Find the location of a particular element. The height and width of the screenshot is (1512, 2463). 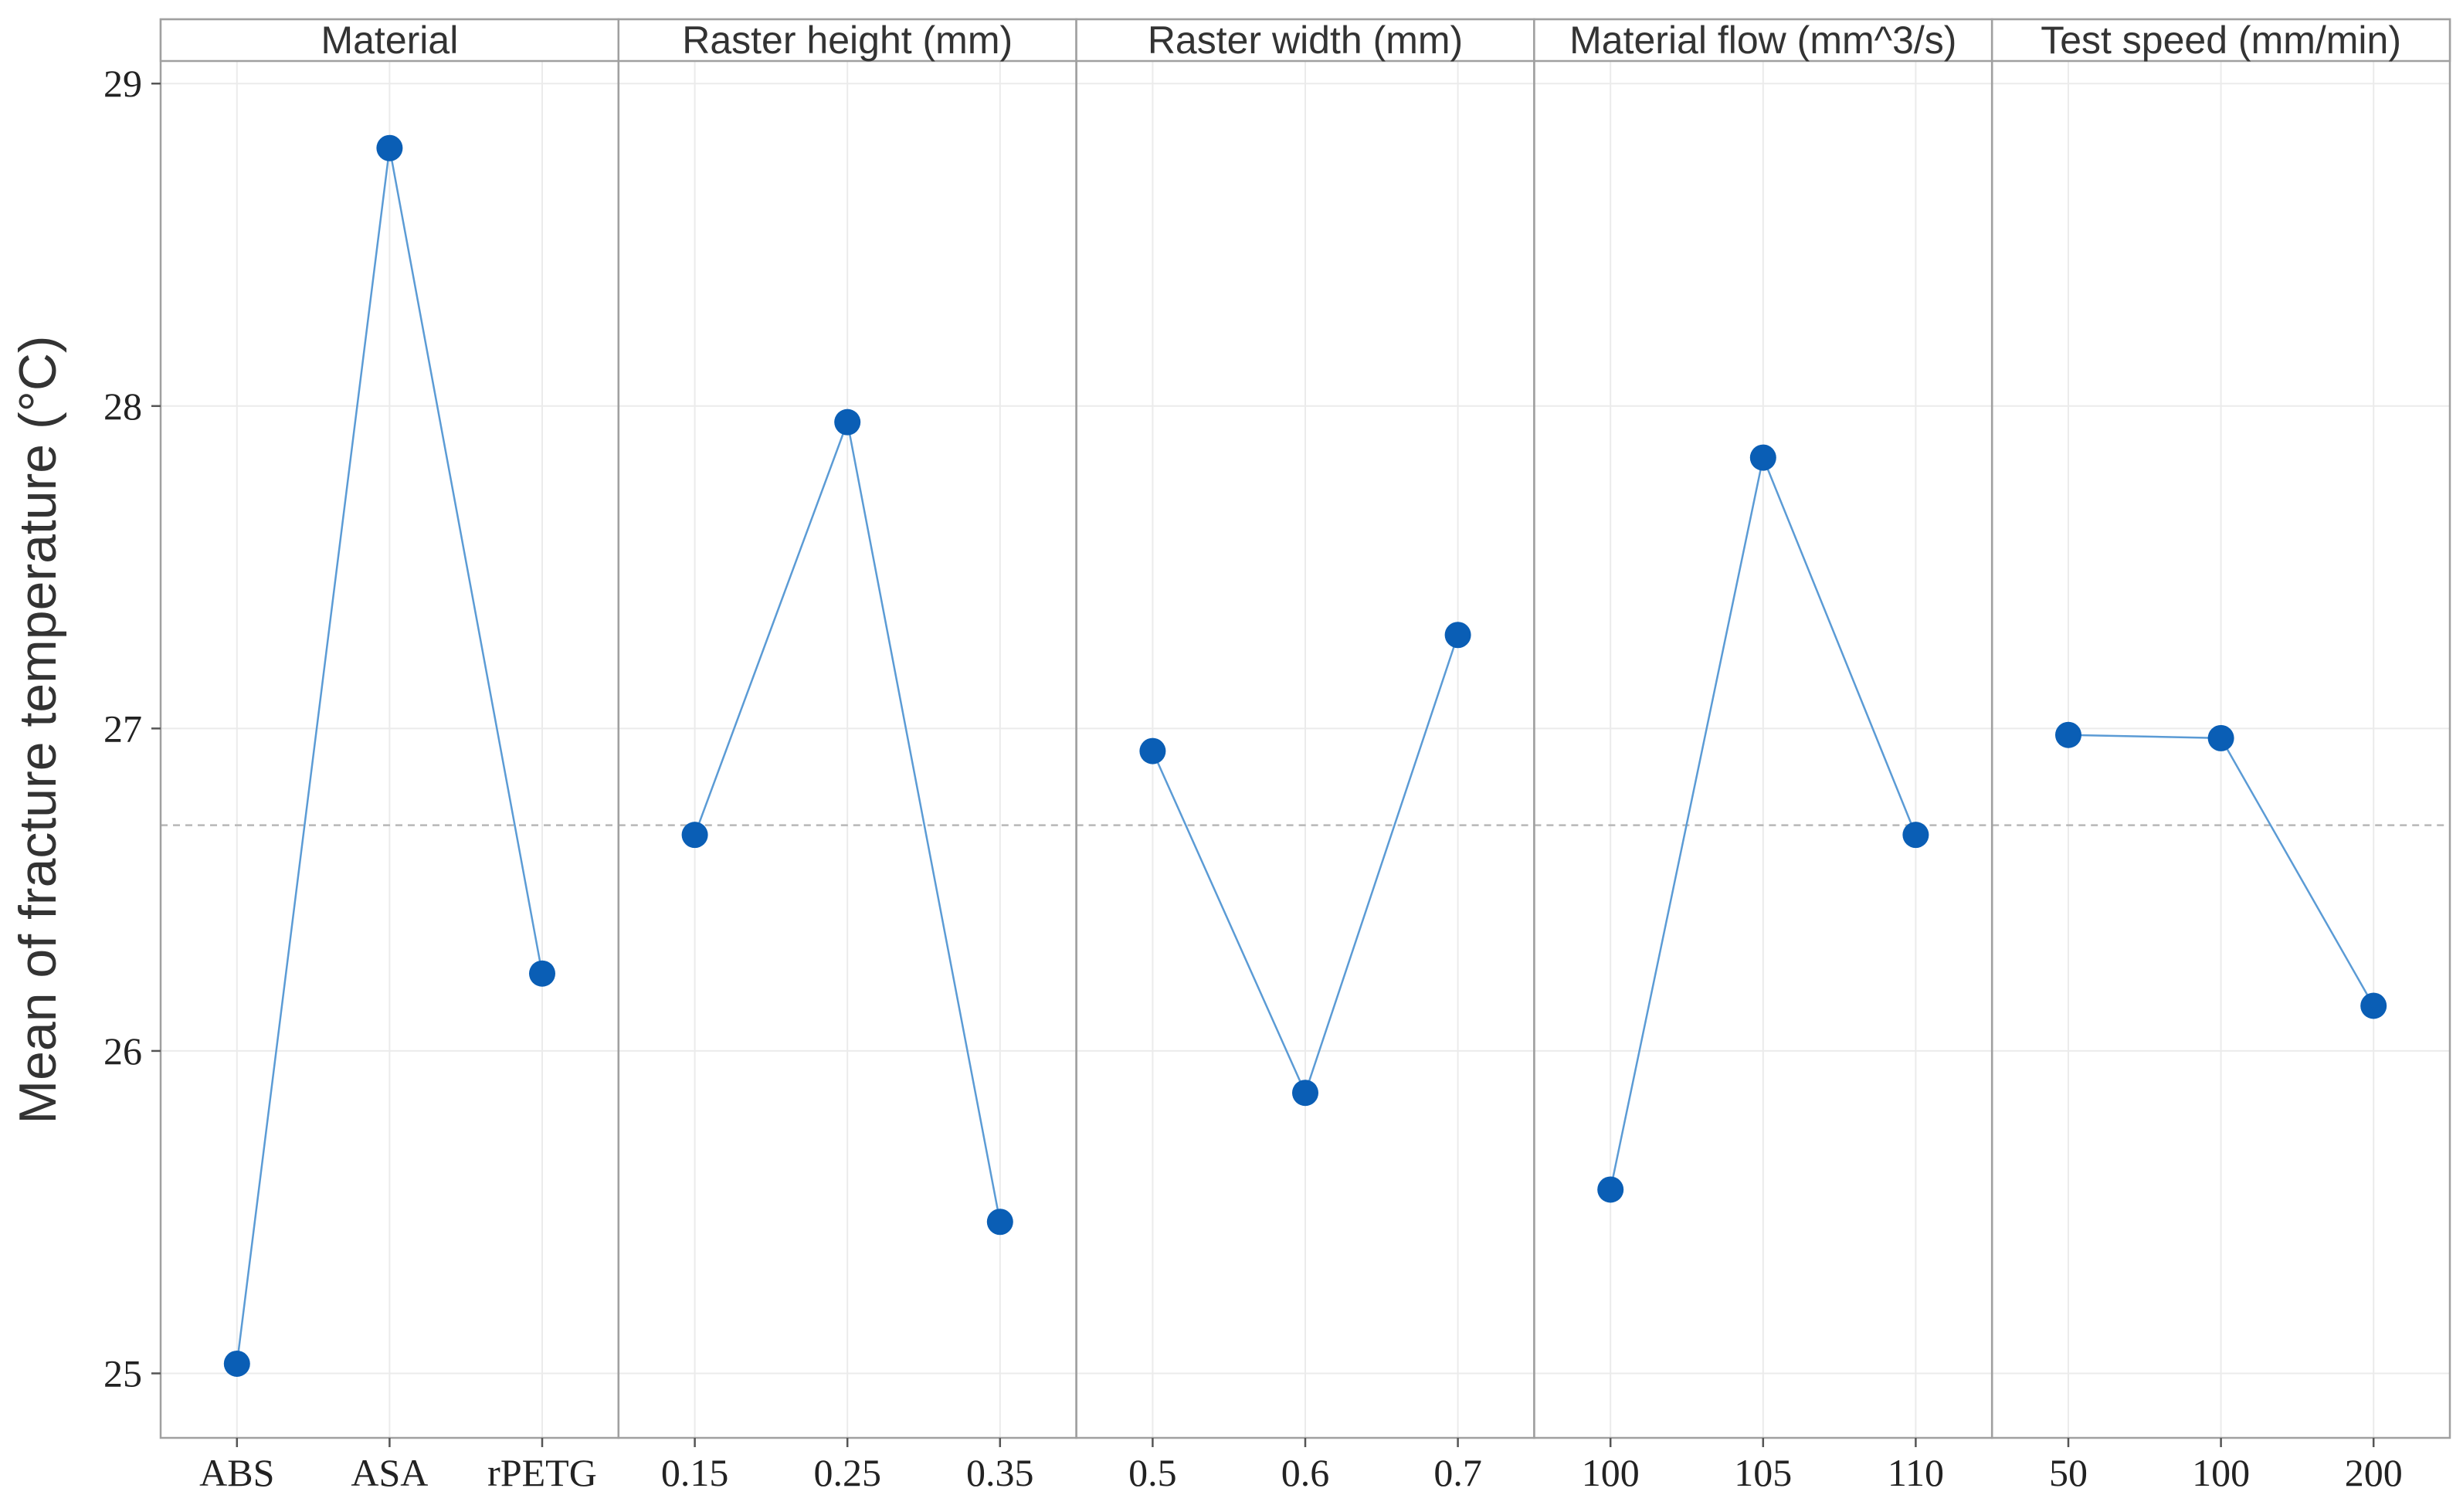

y-tick-label: 29 is located at coordinates (122, 83).